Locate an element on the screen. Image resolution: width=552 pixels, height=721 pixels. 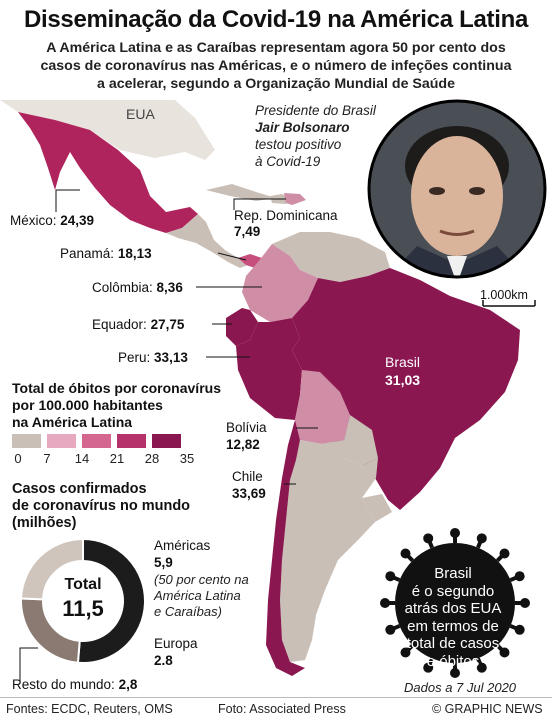
leader-mexico is located at coordinates (67, 200).